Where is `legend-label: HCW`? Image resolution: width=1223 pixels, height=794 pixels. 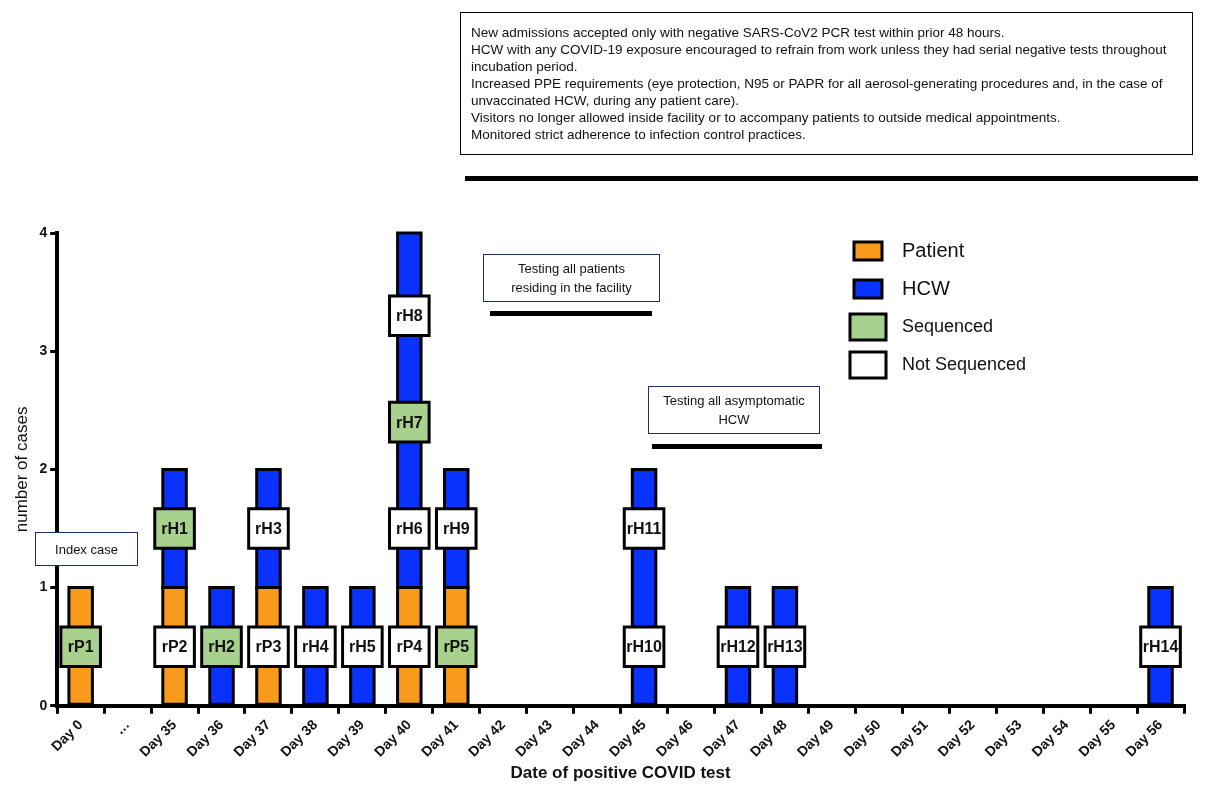
legend-label: HCW is located at coordinates (926, 287).